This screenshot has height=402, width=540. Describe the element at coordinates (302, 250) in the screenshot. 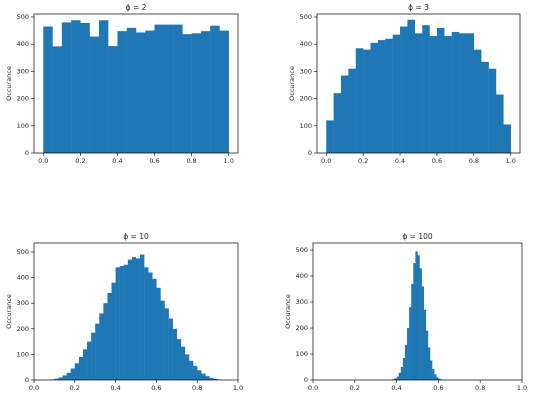

I see `y-tick-label: 500` at that location.